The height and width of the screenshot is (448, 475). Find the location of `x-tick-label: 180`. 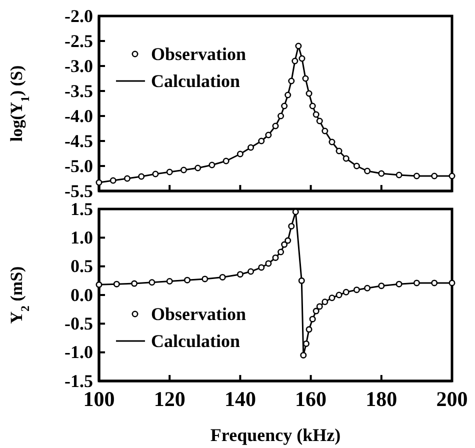

x-tick-label: 180 is located at coordinates (382, 398).